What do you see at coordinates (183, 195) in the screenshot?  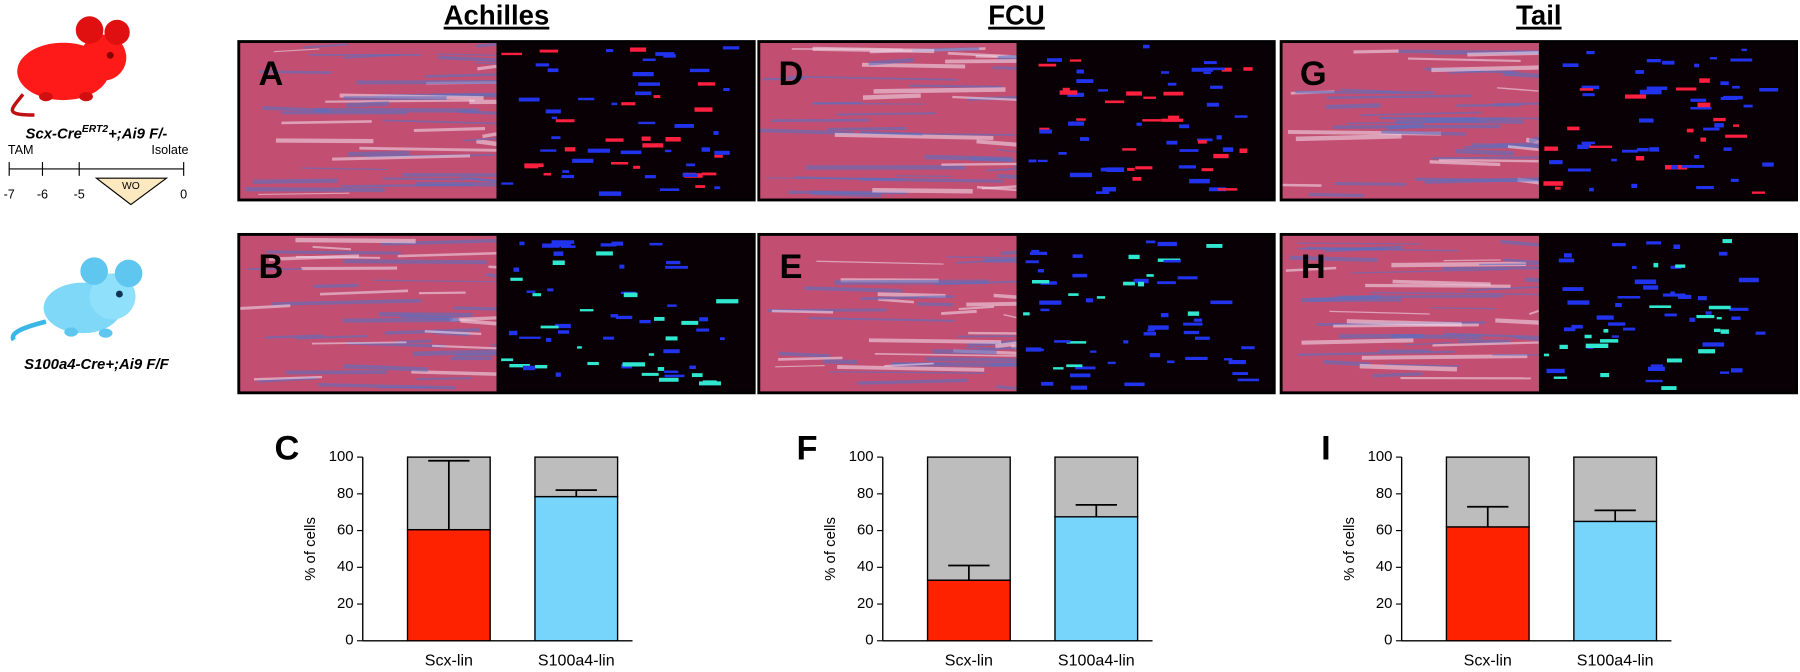 I see `timeline-tick: 0` at bounding box center [183, 195].